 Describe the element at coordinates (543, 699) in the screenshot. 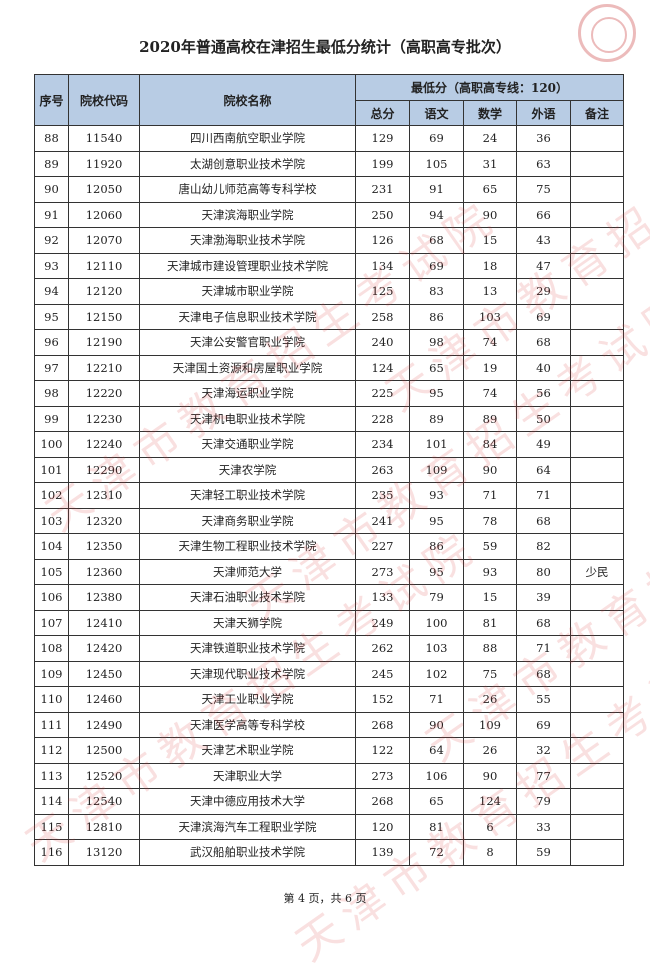

I see `cell-foreign: 55` at that location.